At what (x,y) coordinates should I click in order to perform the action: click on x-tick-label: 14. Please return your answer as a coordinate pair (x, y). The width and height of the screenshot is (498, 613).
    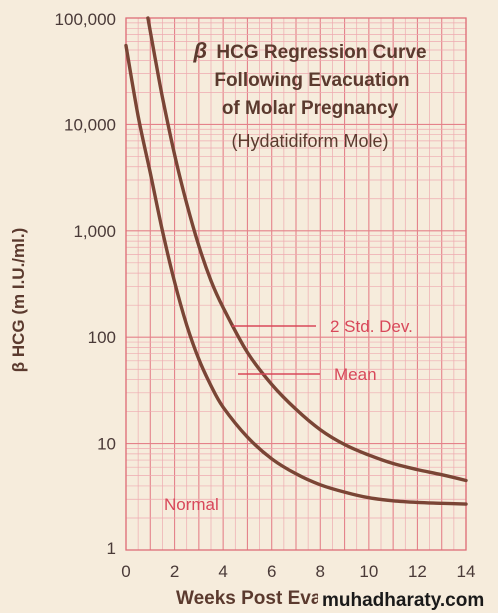
    Looking at the image, I should click on (466, 571).